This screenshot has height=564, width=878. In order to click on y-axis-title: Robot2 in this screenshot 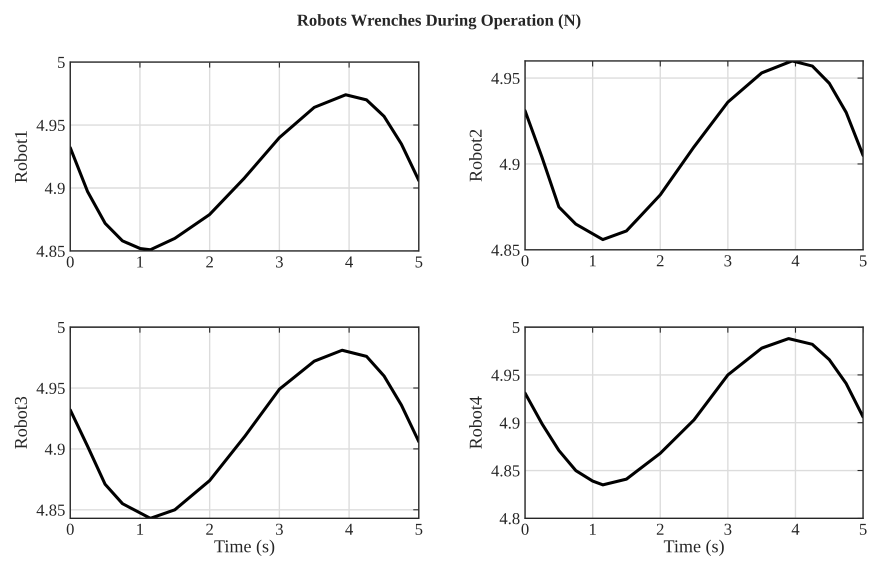, I will do `click(475, 156)`.